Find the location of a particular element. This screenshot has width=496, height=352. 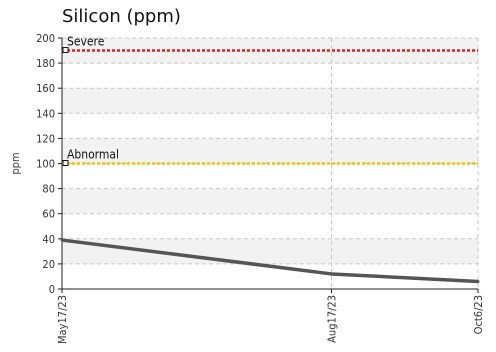

y-tick-label: 0 is located at coordinates (52, 289).